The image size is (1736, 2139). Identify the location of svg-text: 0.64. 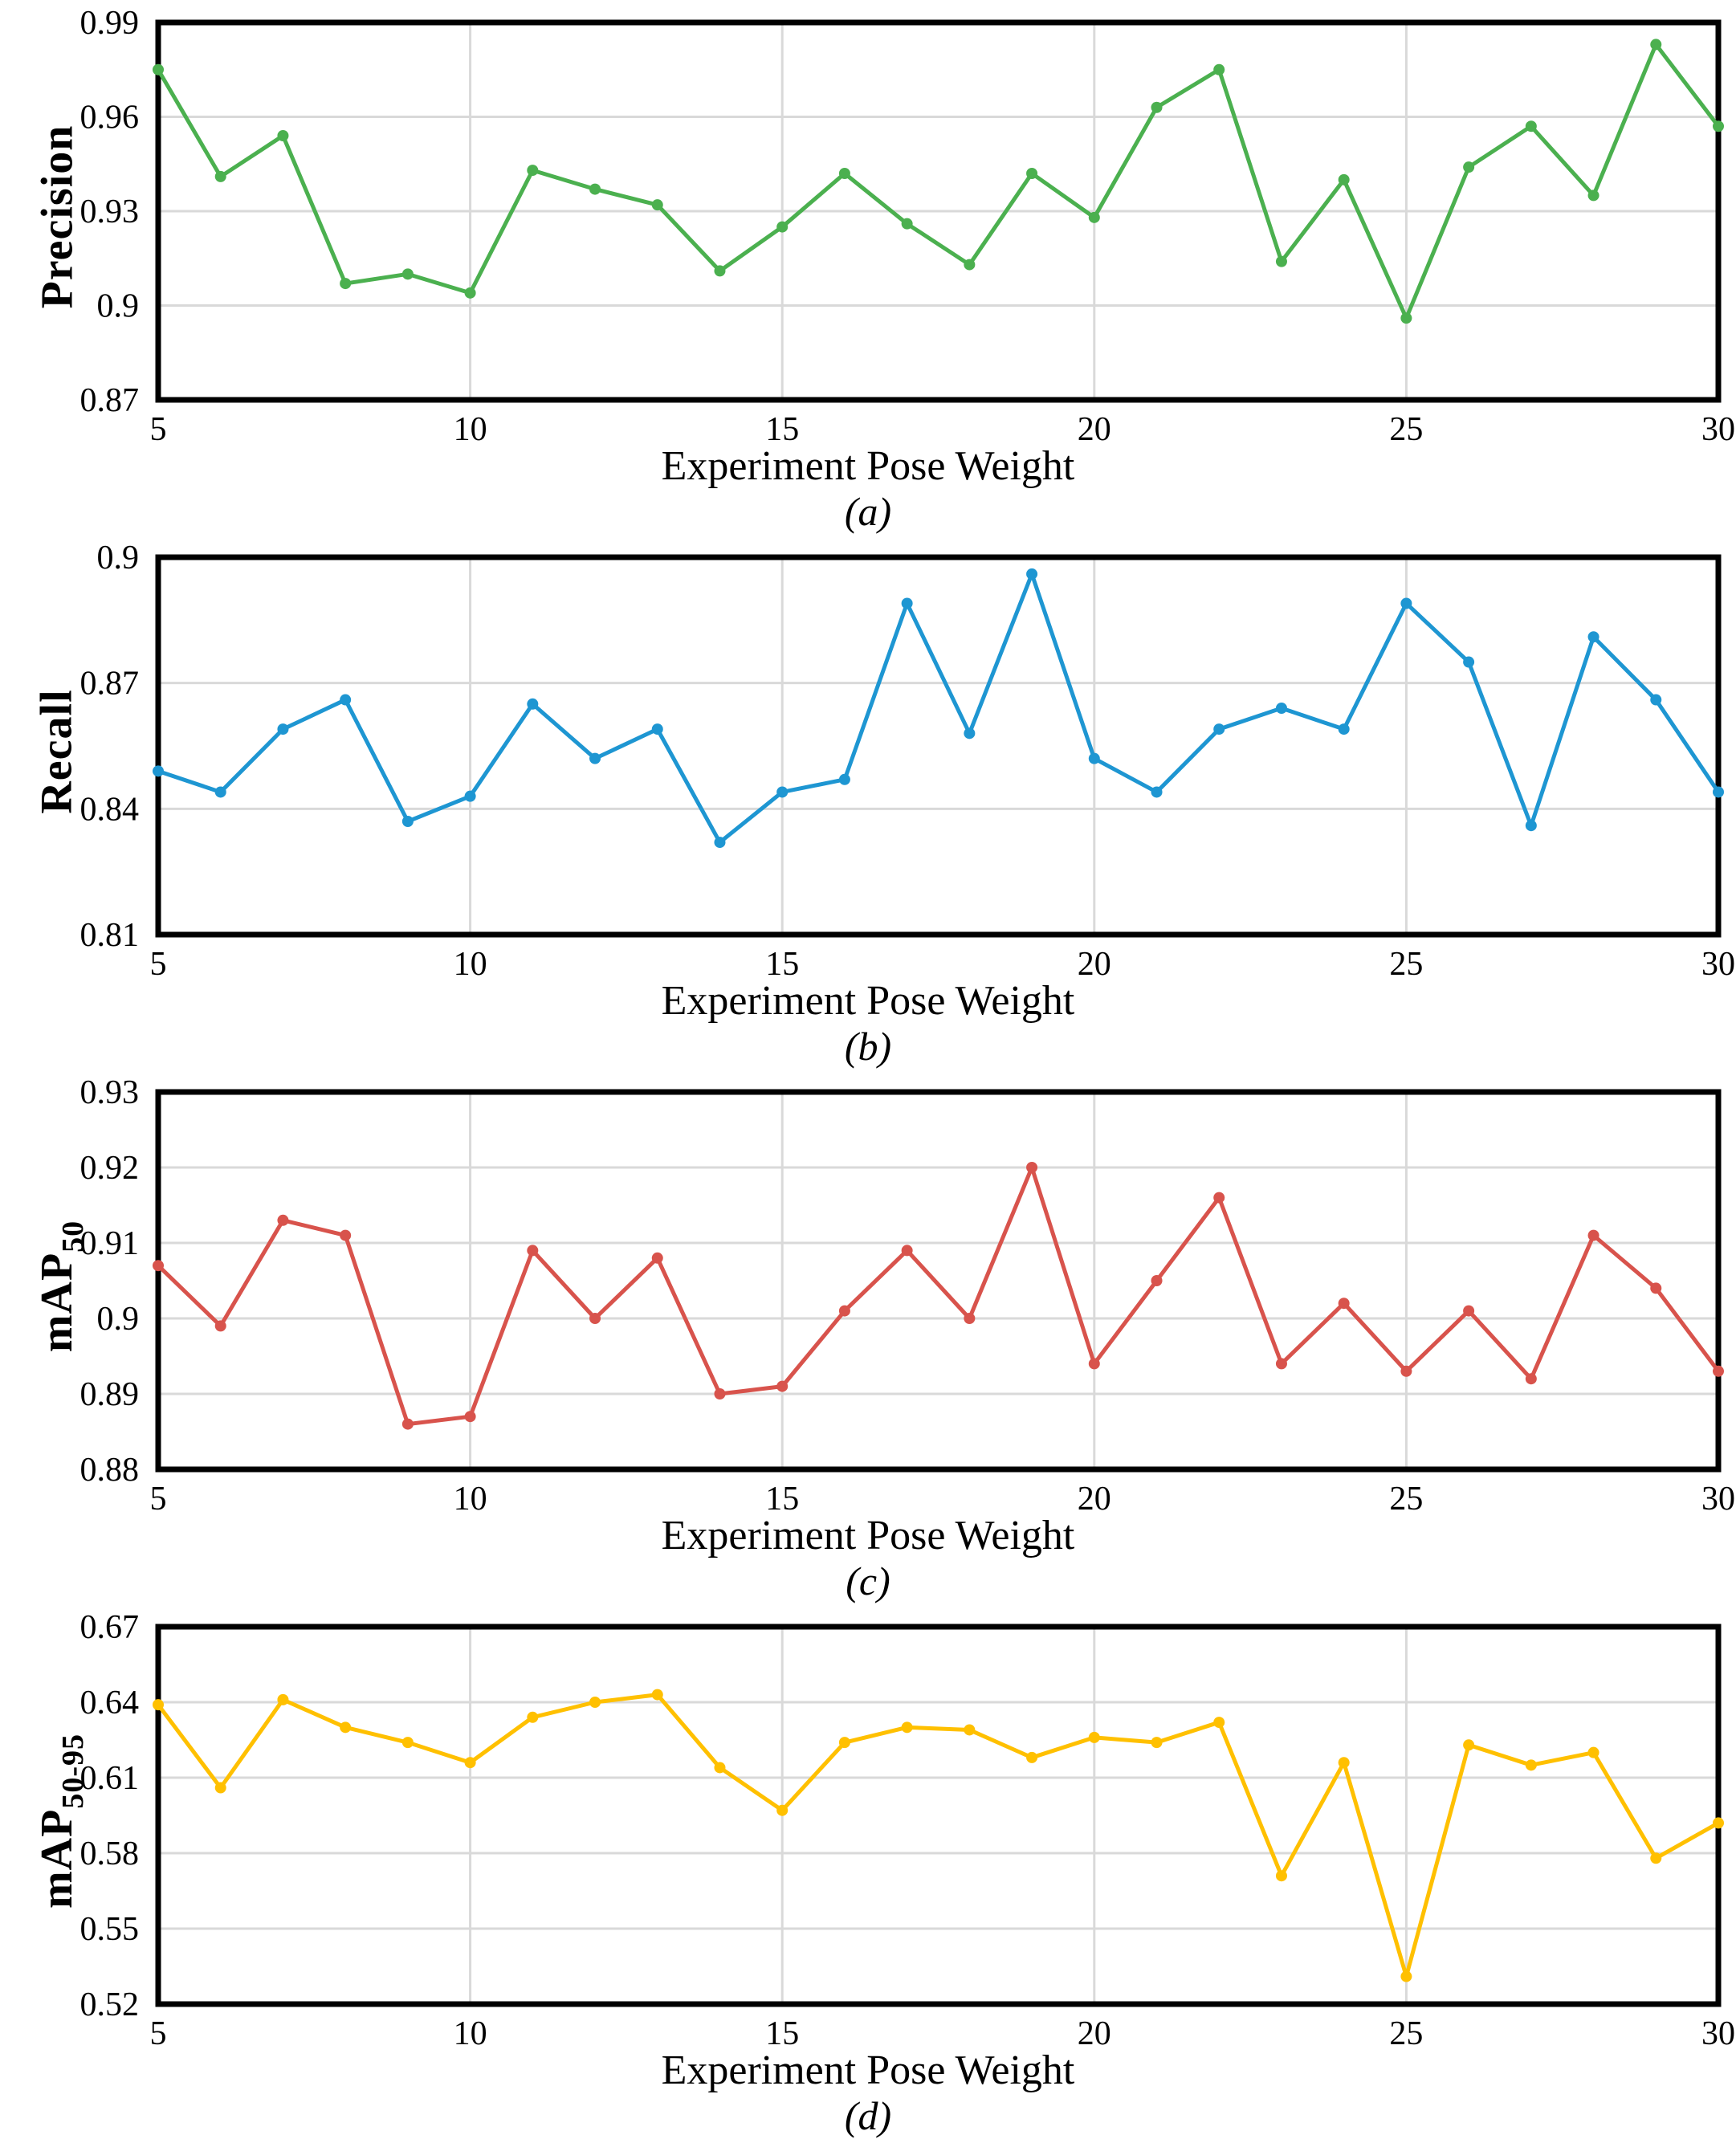
(110, 1703).